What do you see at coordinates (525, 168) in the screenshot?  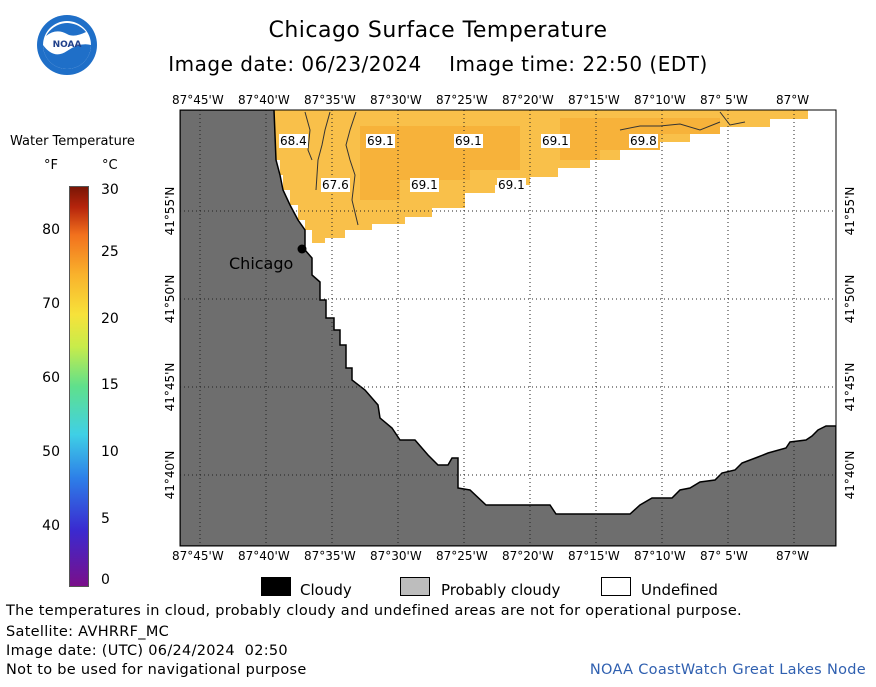 I see `temperature-contours` at bounding box center [525, 168].